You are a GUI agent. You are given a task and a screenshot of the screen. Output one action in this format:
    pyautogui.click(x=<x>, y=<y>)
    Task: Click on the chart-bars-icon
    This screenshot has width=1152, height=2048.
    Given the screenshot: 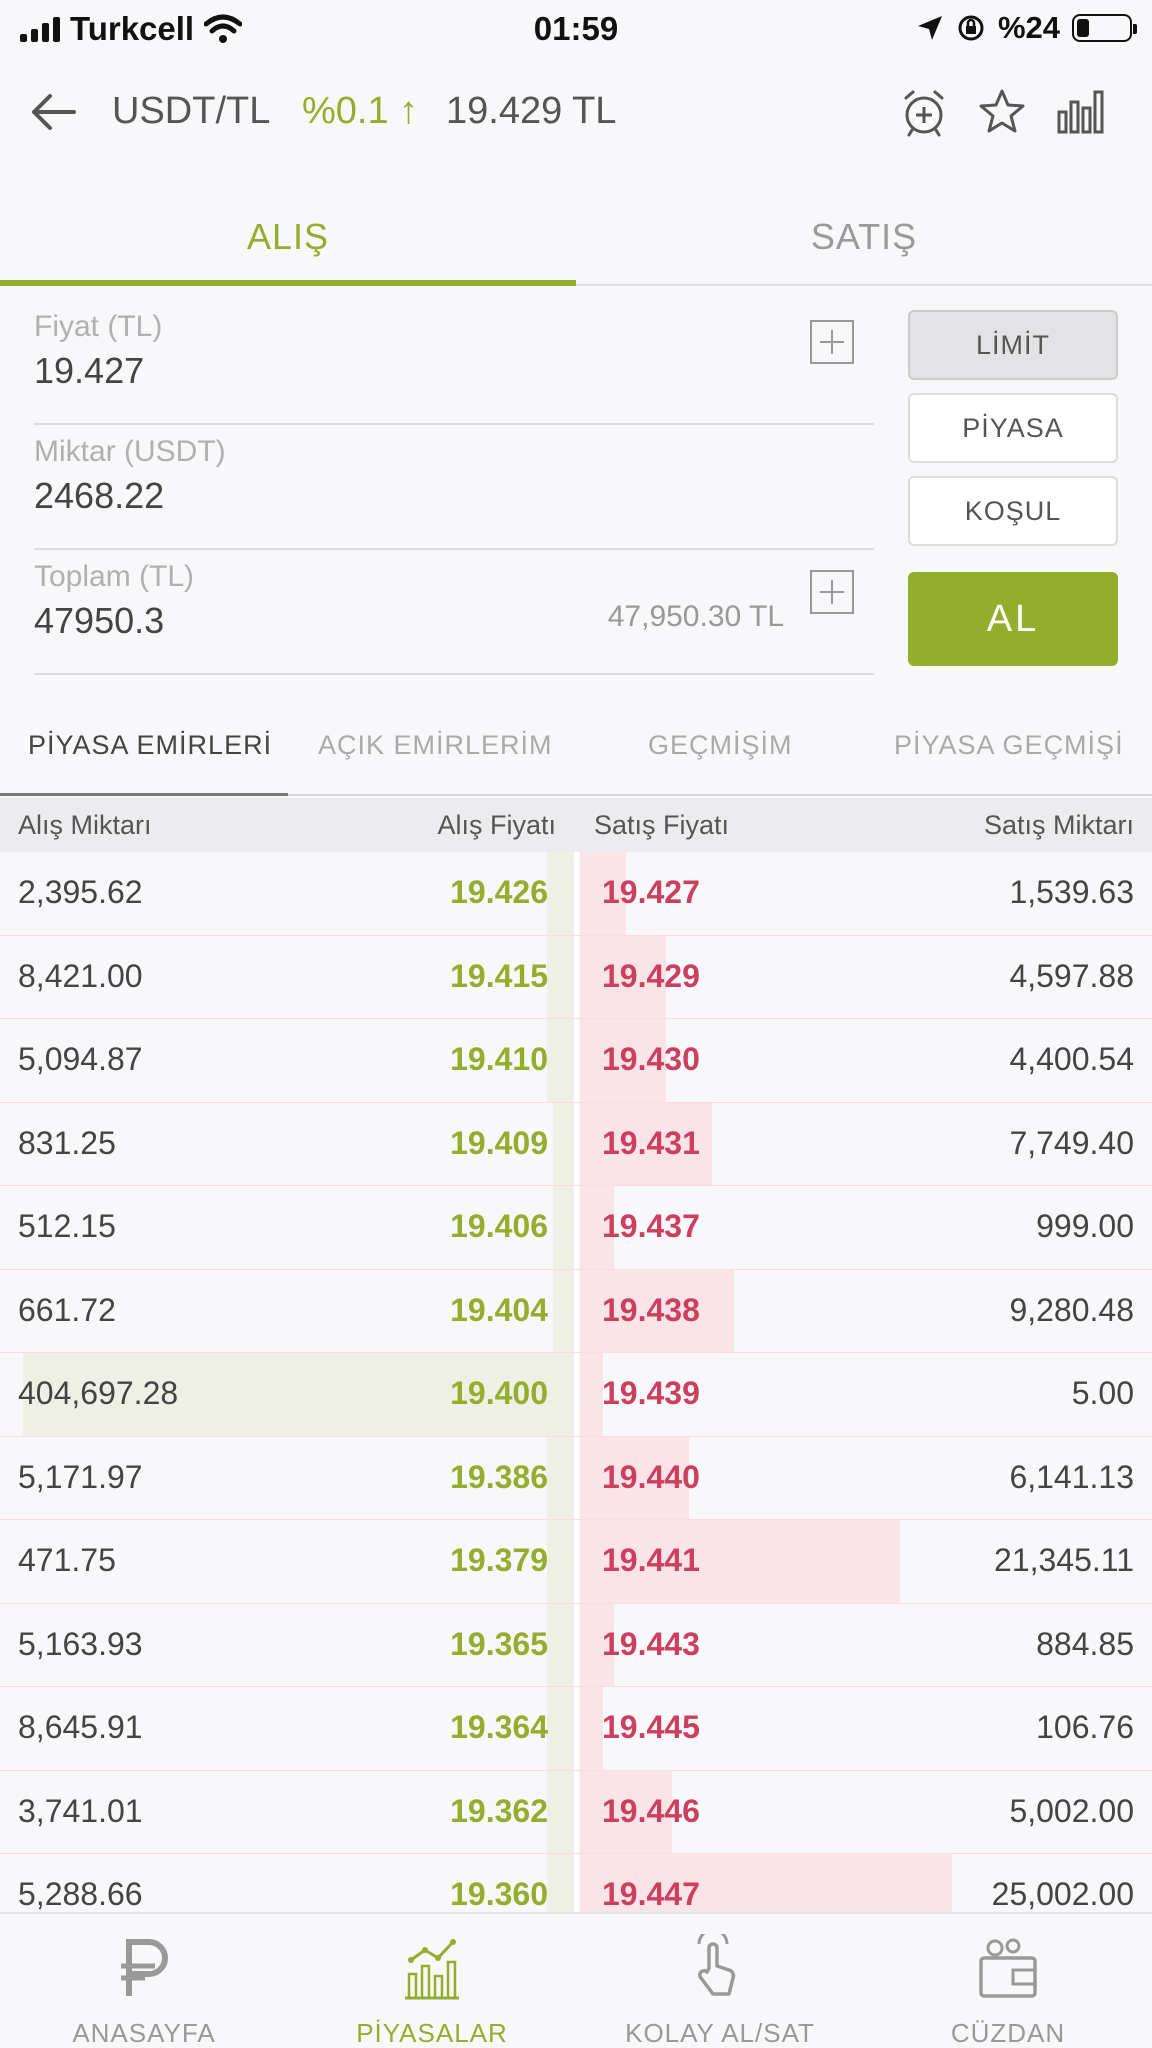 What is the action you would take?
    pyautogui.click(x=1080, y=112)
    